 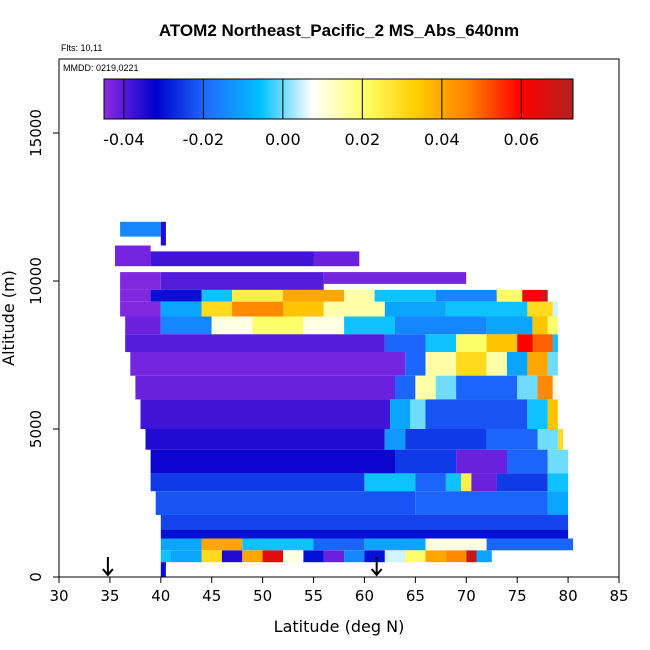 I want to click on latitude-arrow-marker, so click(x=376, y=567).